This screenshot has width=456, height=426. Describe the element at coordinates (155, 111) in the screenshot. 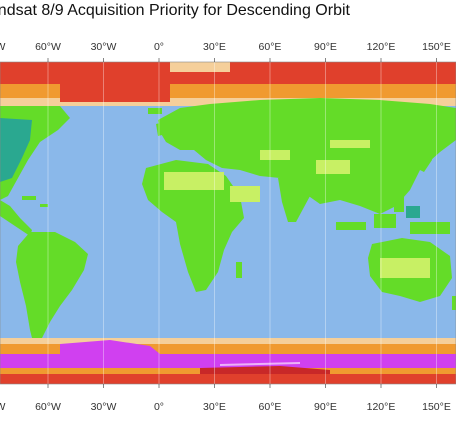

I see `iceland` at that location.